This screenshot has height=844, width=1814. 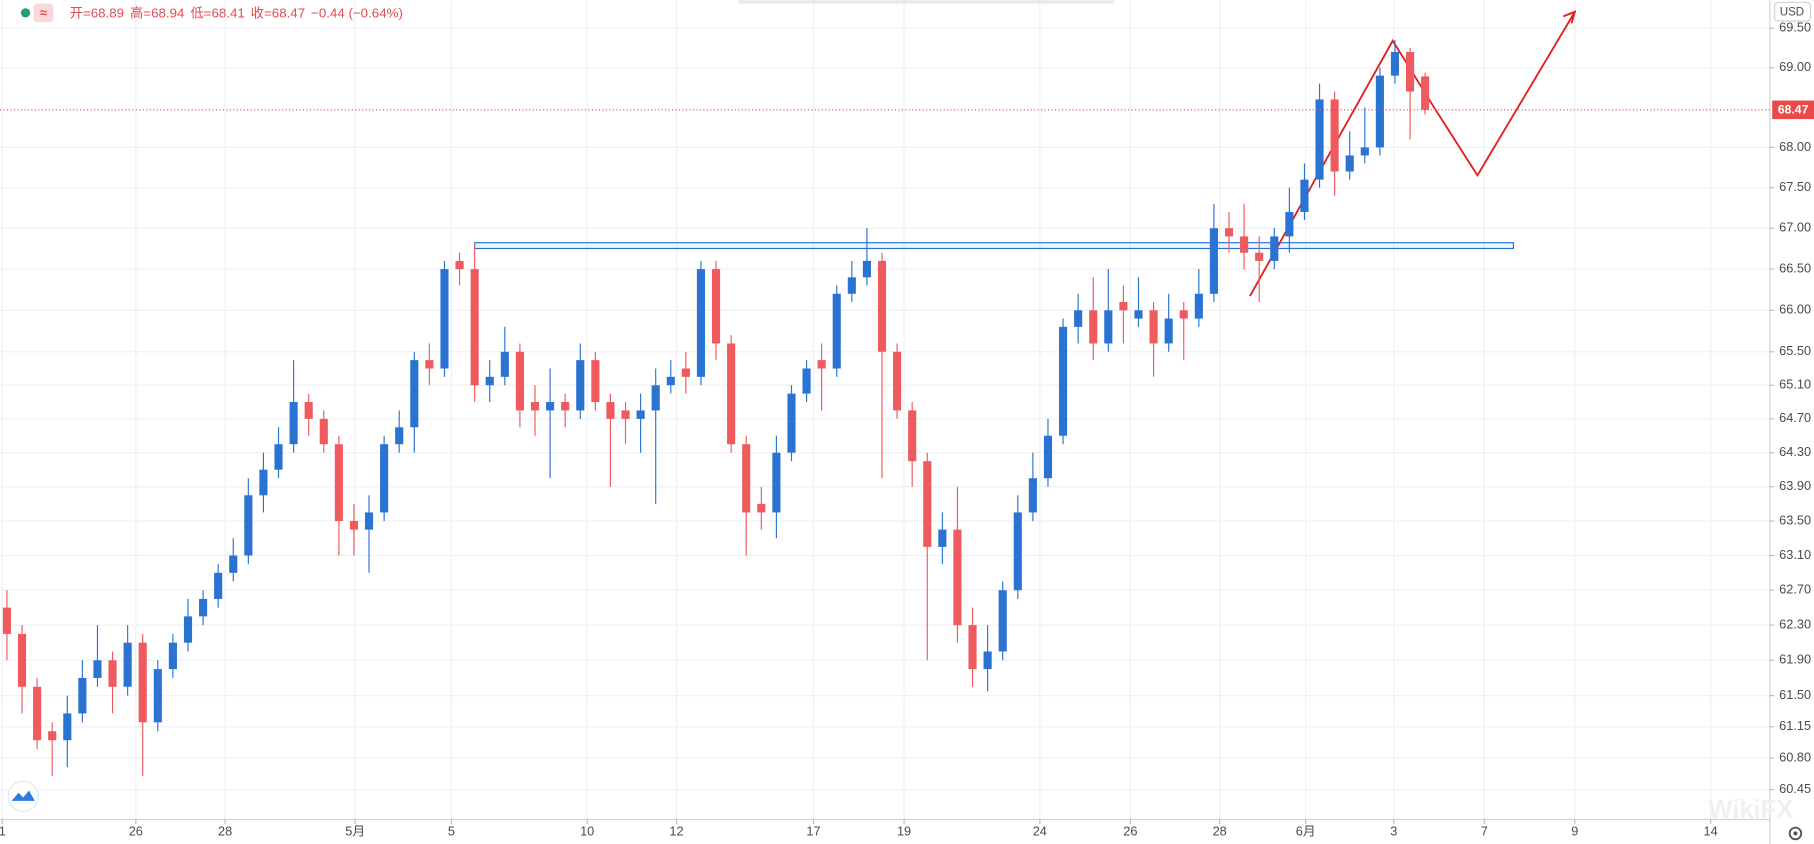 I want to click on resistance-zone, so click(x=994, y=246).